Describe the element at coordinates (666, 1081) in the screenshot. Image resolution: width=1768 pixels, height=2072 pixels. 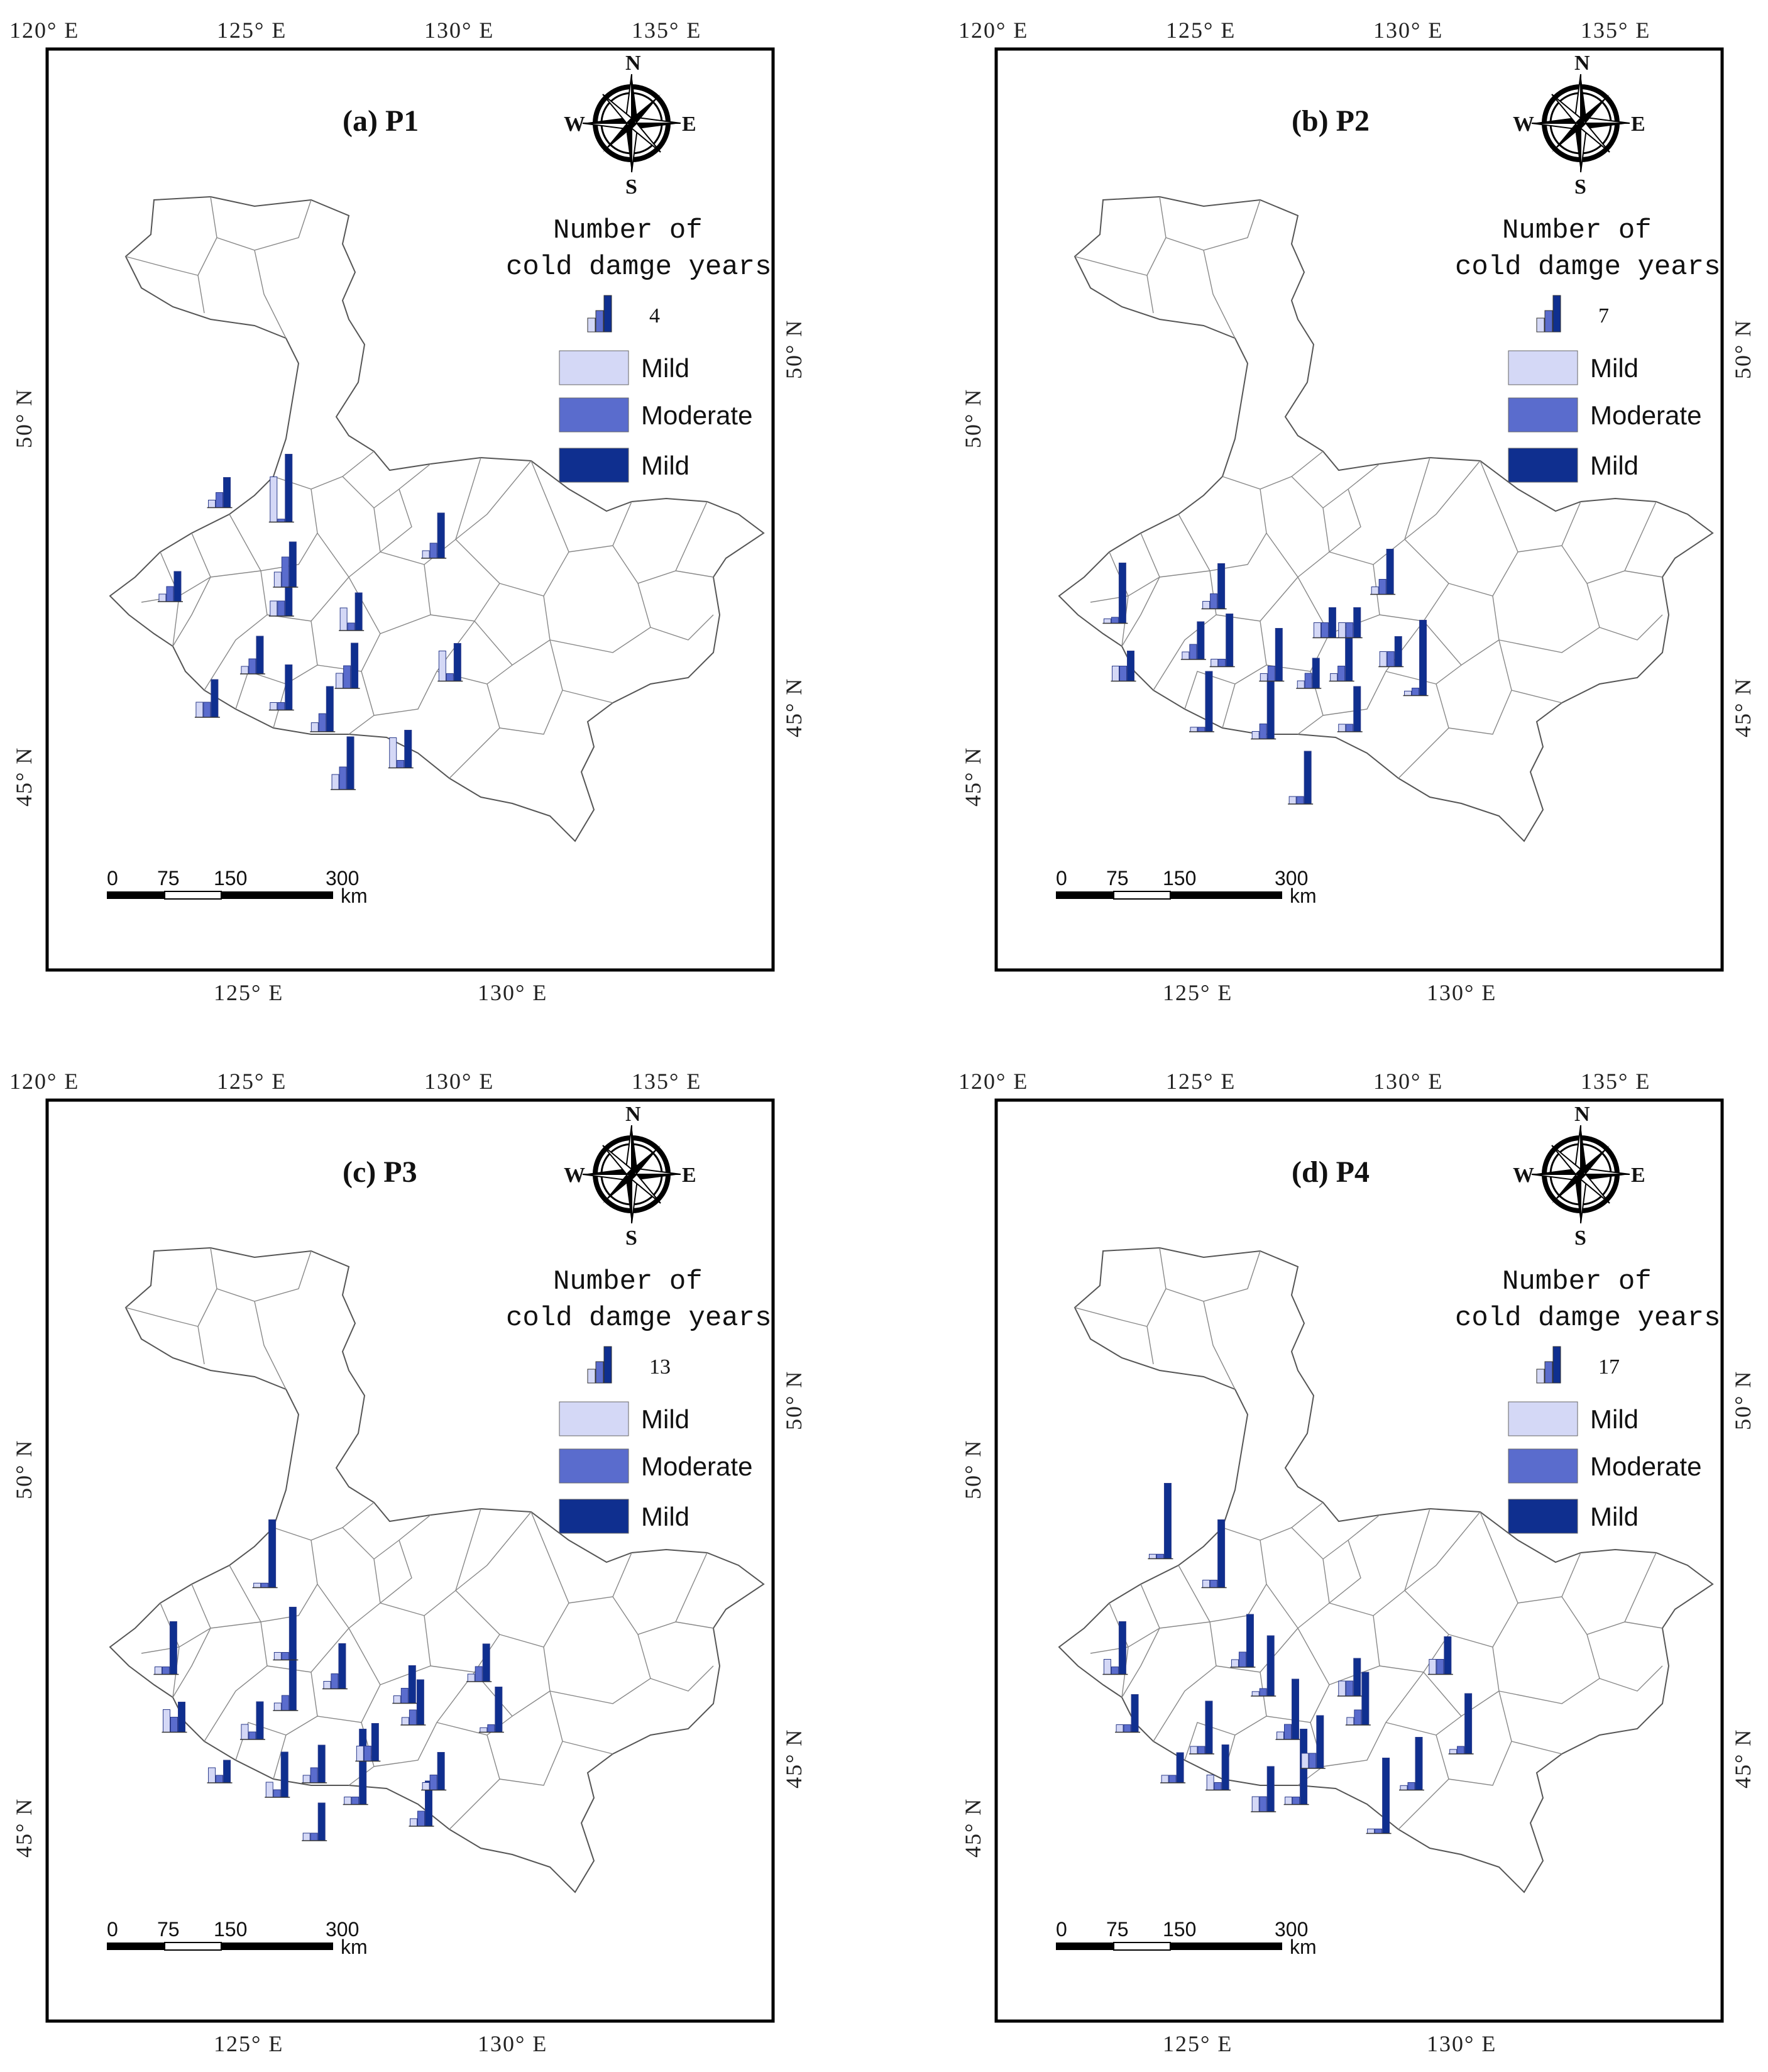
I see `lon-tick-label: 135° E` at that location.